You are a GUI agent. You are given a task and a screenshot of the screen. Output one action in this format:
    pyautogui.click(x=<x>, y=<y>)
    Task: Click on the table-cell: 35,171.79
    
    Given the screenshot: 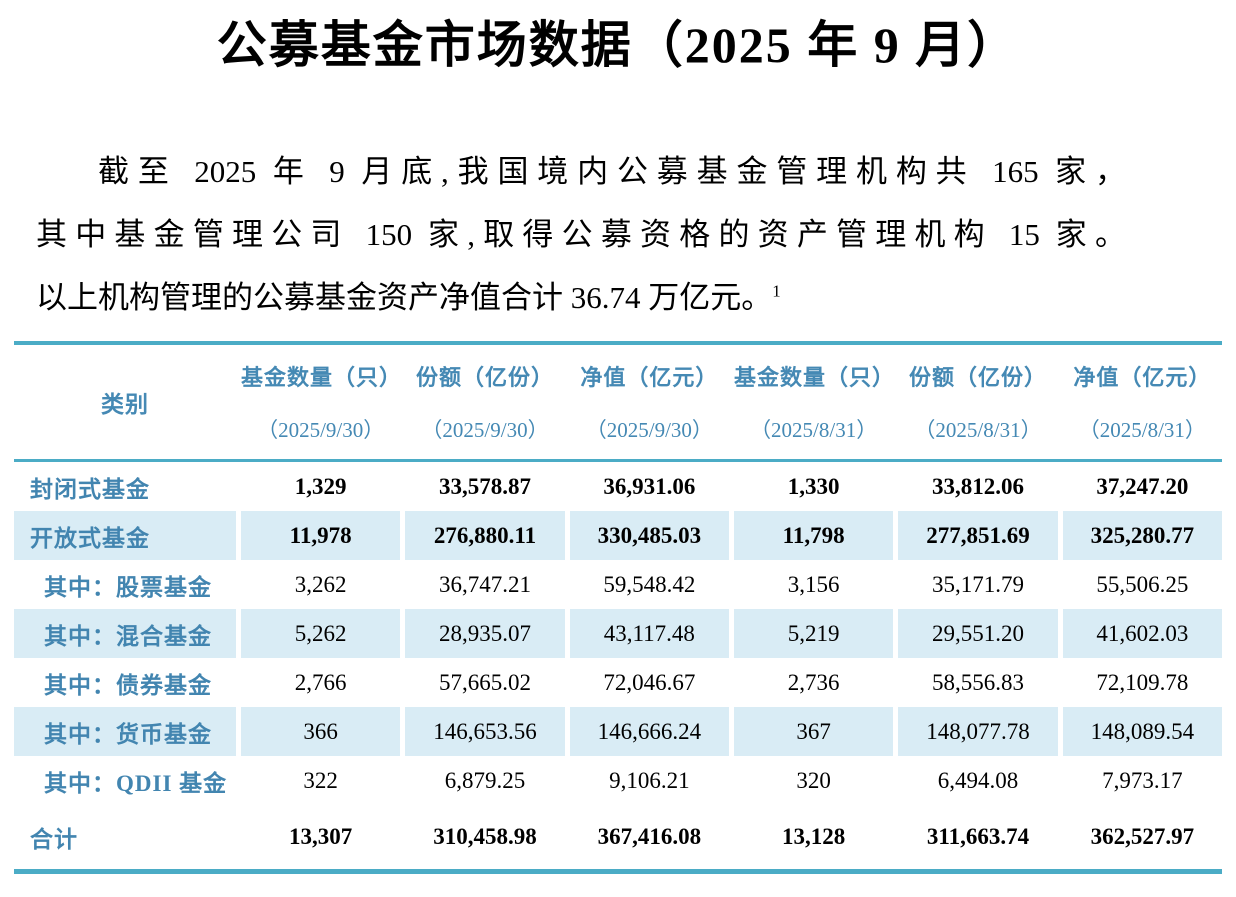 What is the action you would take?
    pyautogui.click(x=978, y=584)
    